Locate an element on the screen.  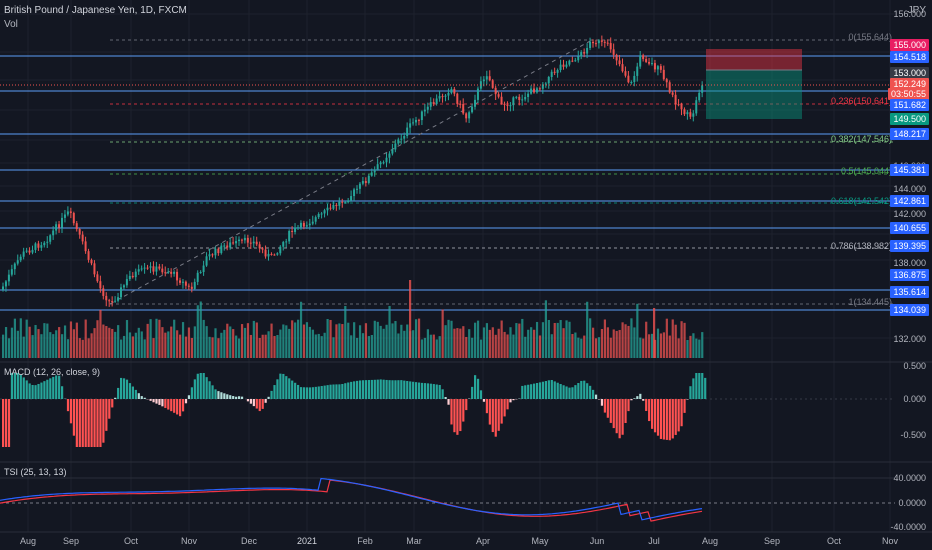
volume-legend: Vol is located at coordinates (11, 24).